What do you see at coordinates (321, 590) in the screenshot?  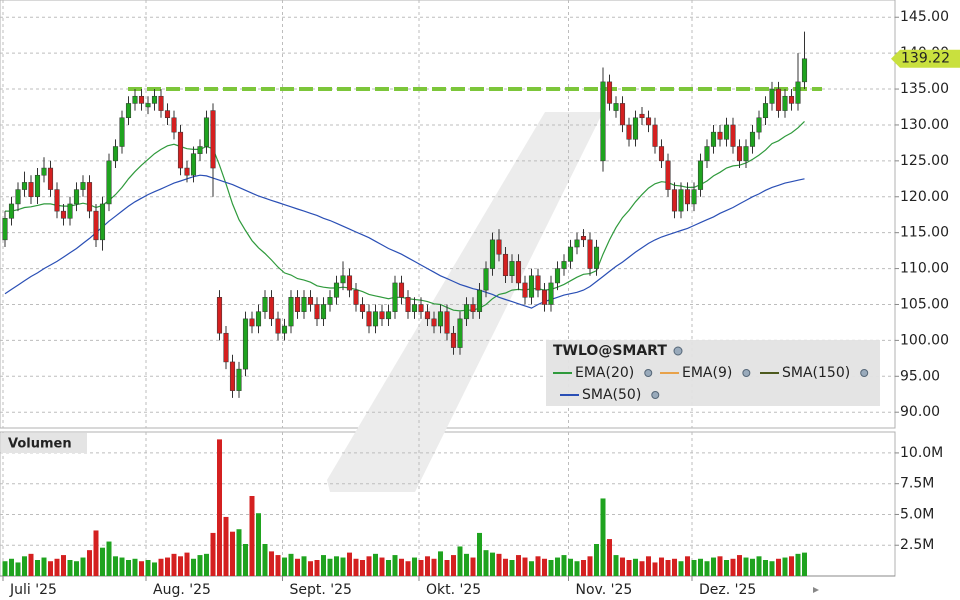 I see `x-tick-label: Sept. '25` at bounding box center [321, 590].